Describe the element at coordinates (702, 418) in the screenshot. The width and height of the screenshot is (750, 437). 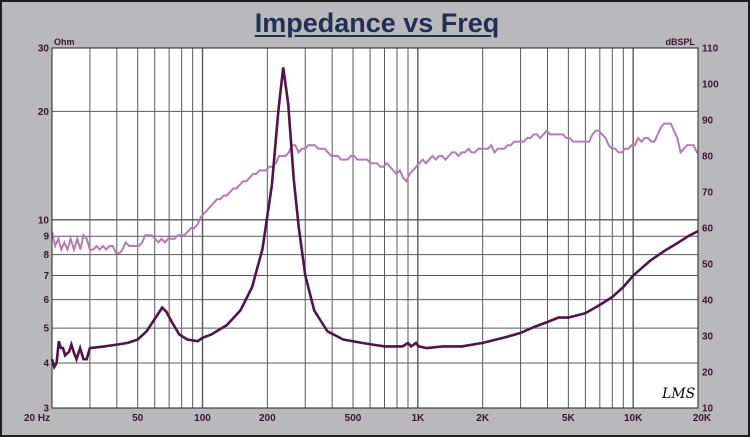
I see `x-tick-label: 20K` at that location.